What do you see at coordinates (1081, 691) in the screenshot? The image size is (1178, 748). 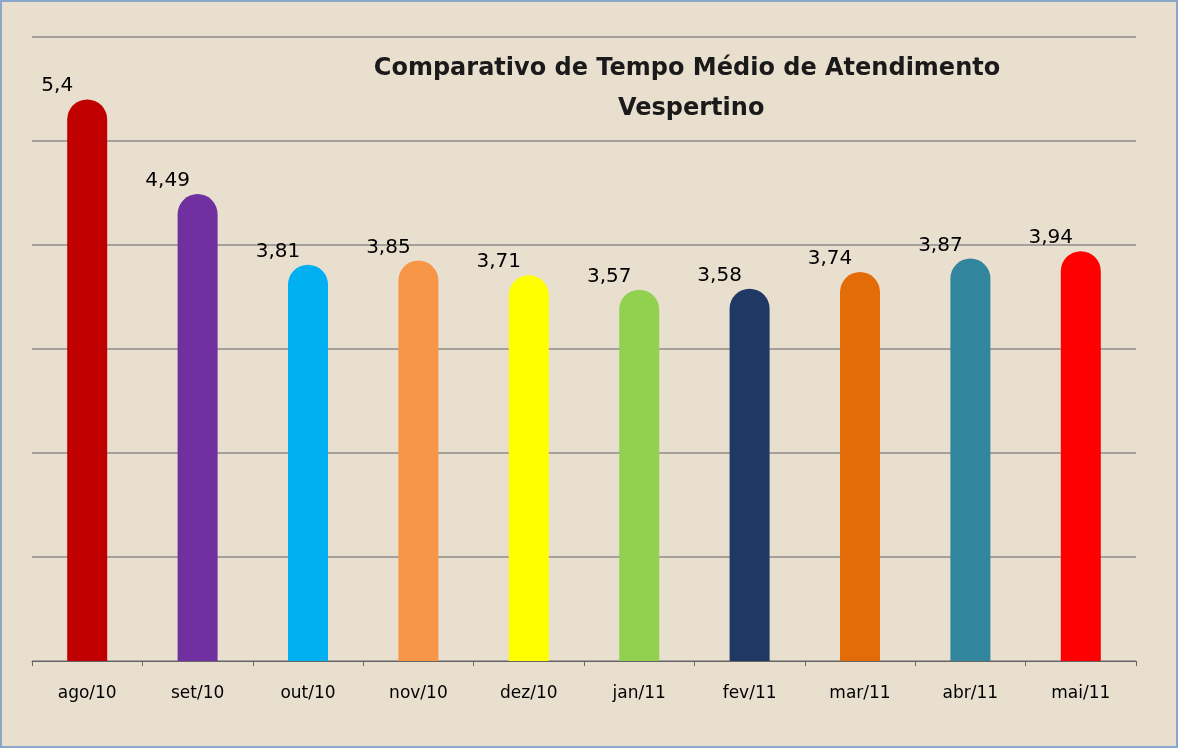 I see `x-tick-label: mai/11` at bounding box center [1081, 691].